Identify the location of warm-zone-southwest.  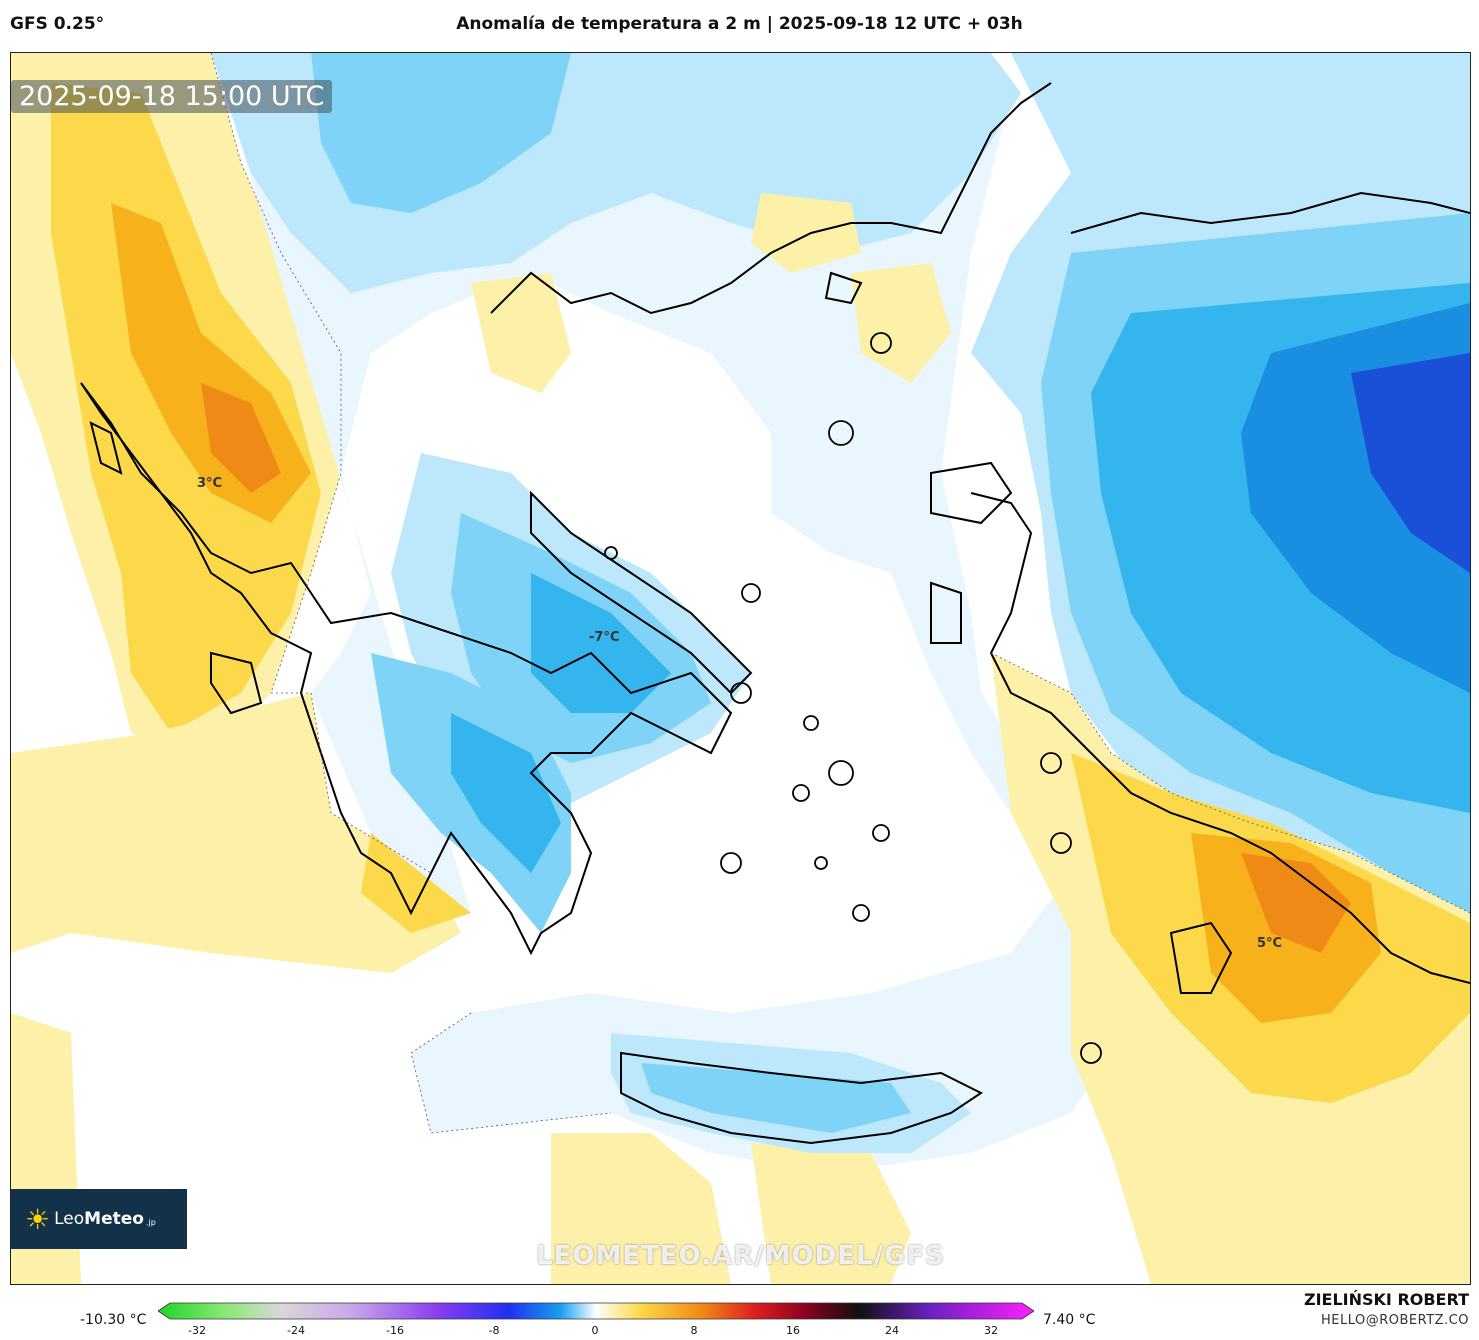
(236, 833).